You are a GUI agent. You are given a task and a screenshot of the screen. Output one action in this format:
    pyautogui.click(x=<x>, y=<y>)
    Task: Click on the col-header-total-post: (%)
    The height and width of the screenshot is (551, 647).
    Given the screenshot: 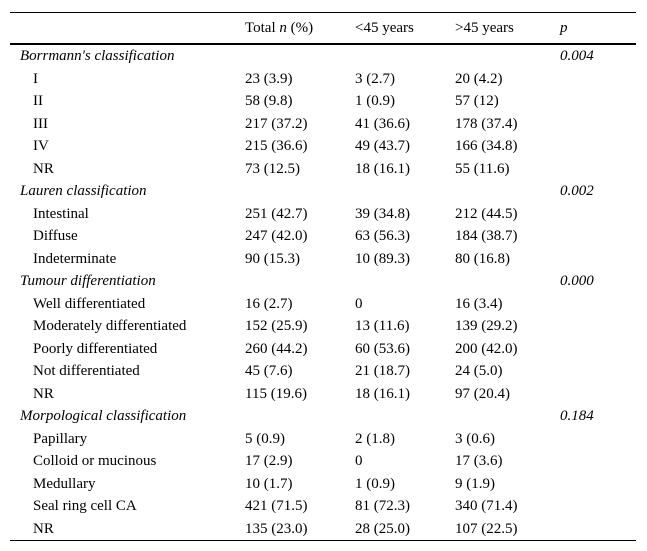 What is the action you would take?
    pyautogui.click(x=300, y=27)
    